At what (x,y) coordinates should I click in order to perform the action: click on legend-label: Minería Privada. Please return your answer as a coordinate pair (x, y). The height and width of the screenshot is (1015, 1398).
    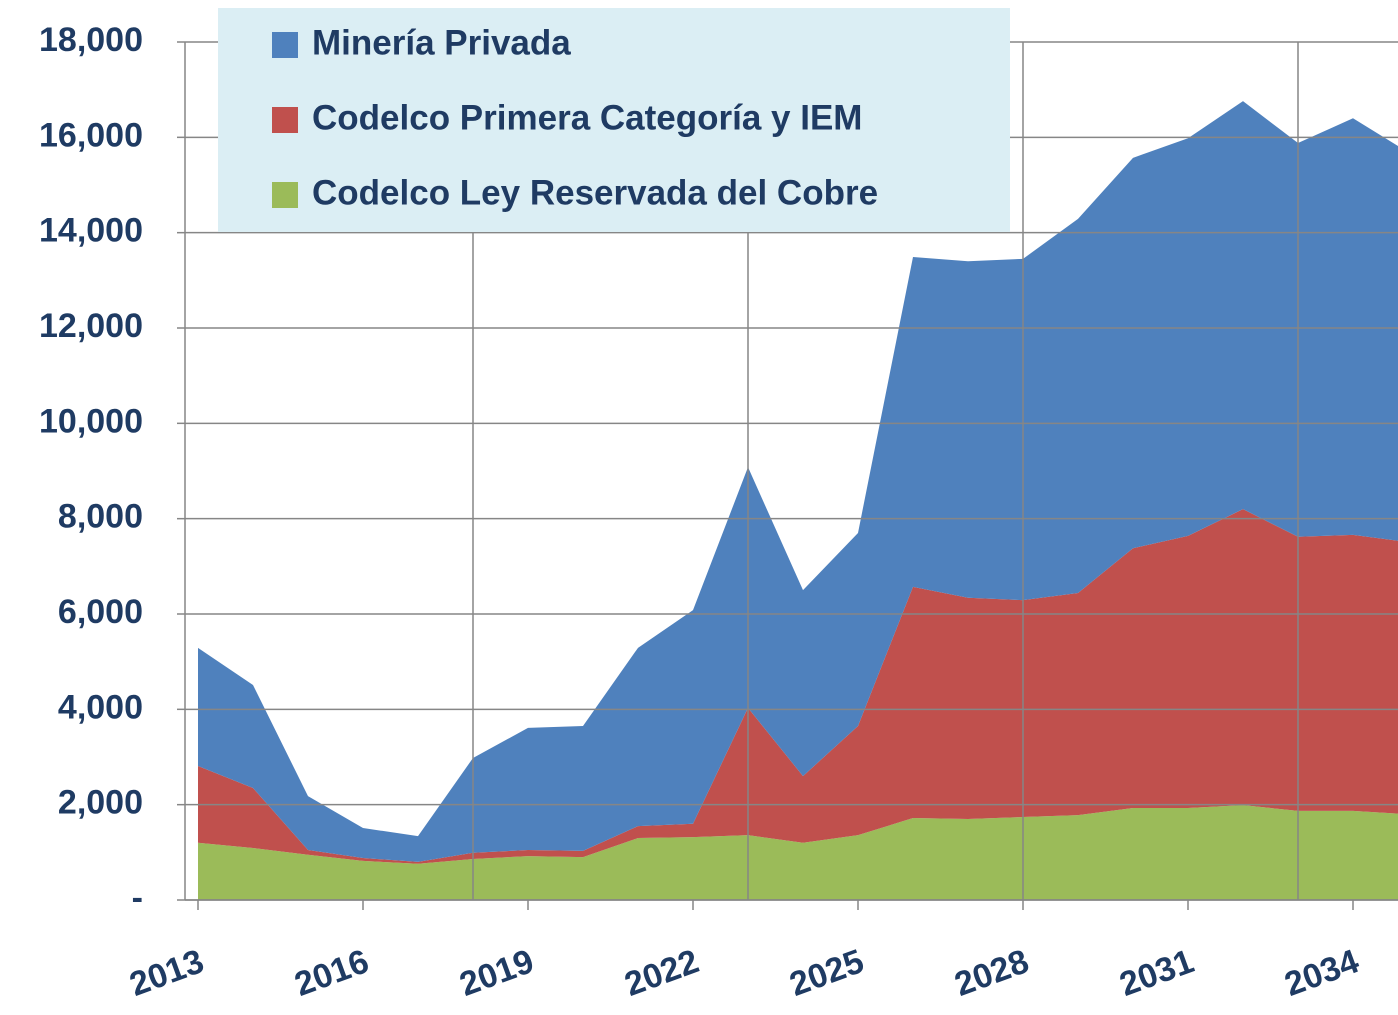
    Looking at the image, I should click on (441, 42).